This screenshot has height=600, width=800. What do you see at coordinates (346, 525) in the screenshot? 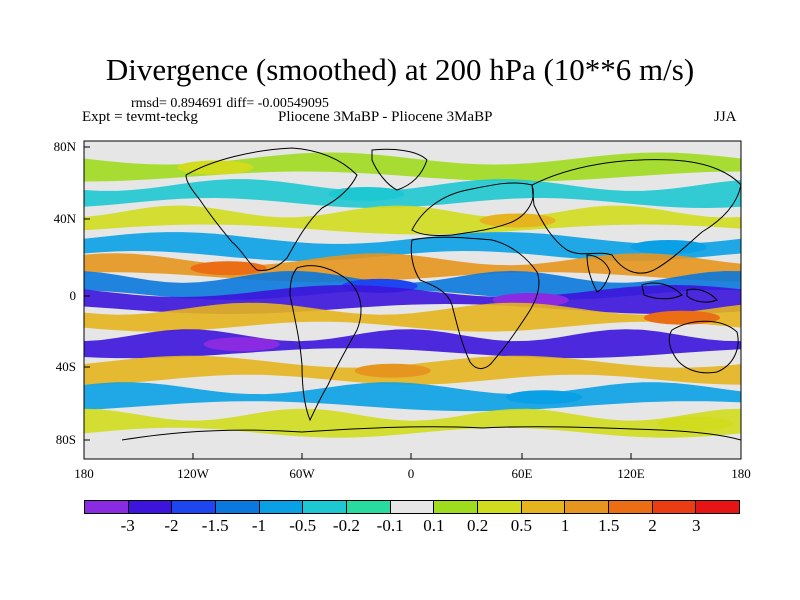
I see `colorbar-label: -0.2` at bounding box center [346, 525].